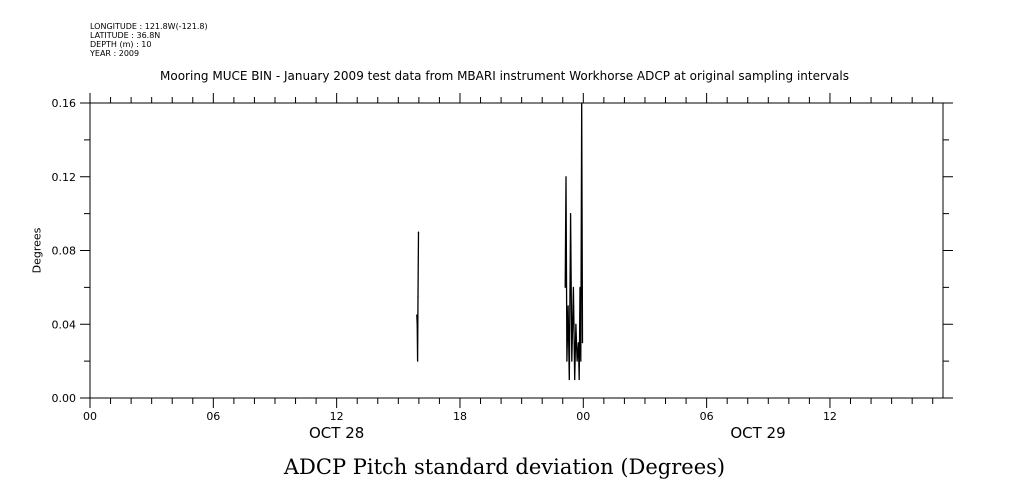  Describe the element at coordinates (547, 433) in the screenshot. I see `day-labels: OCT 28 OCT 29` at that location.